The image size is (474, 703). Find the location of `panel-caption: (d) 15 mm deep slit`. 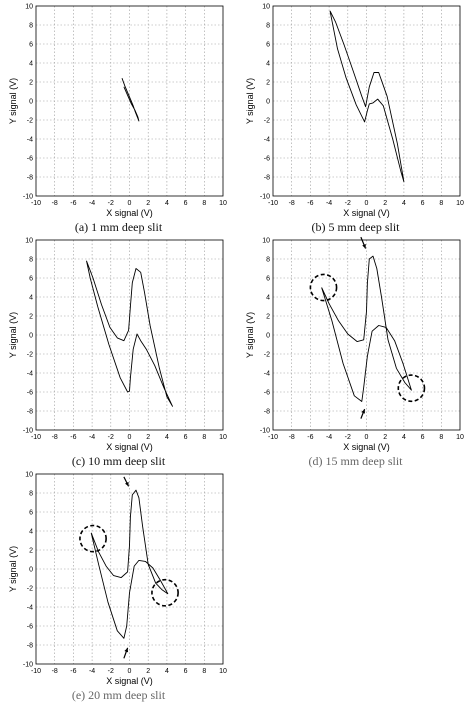

panel-caption: (d) 15 mm deep slit is located at coordinates (355, 461).